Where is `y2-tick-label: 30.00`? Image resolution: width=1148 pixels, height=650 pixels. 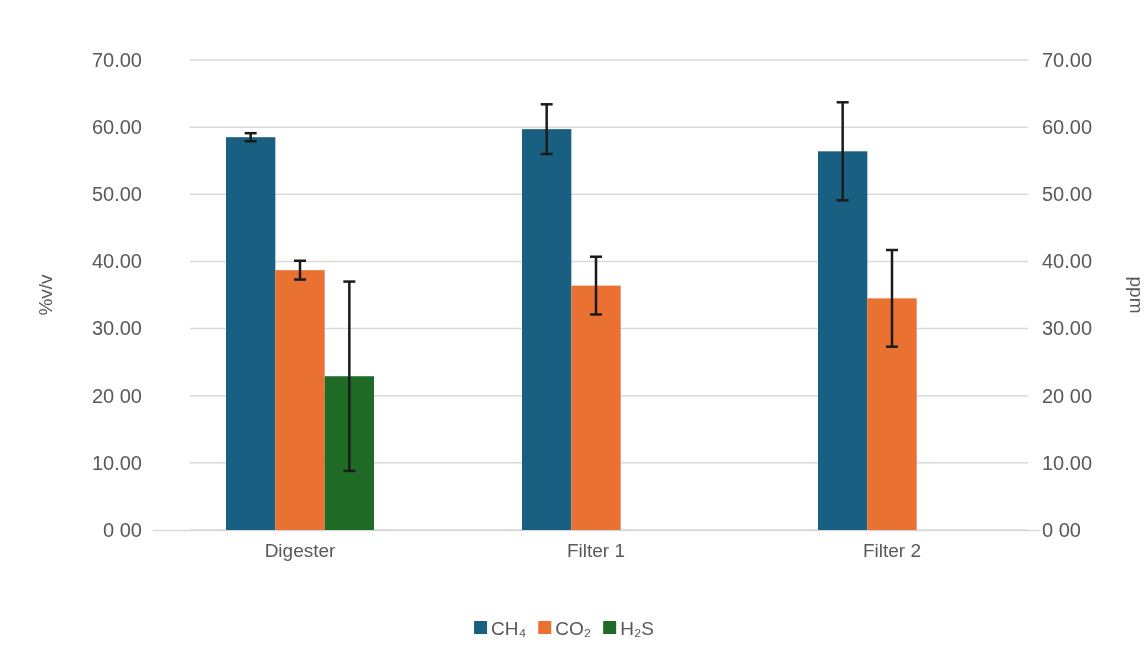
y2-tick-label: 30.00 is located at coordinates (1067, 328).